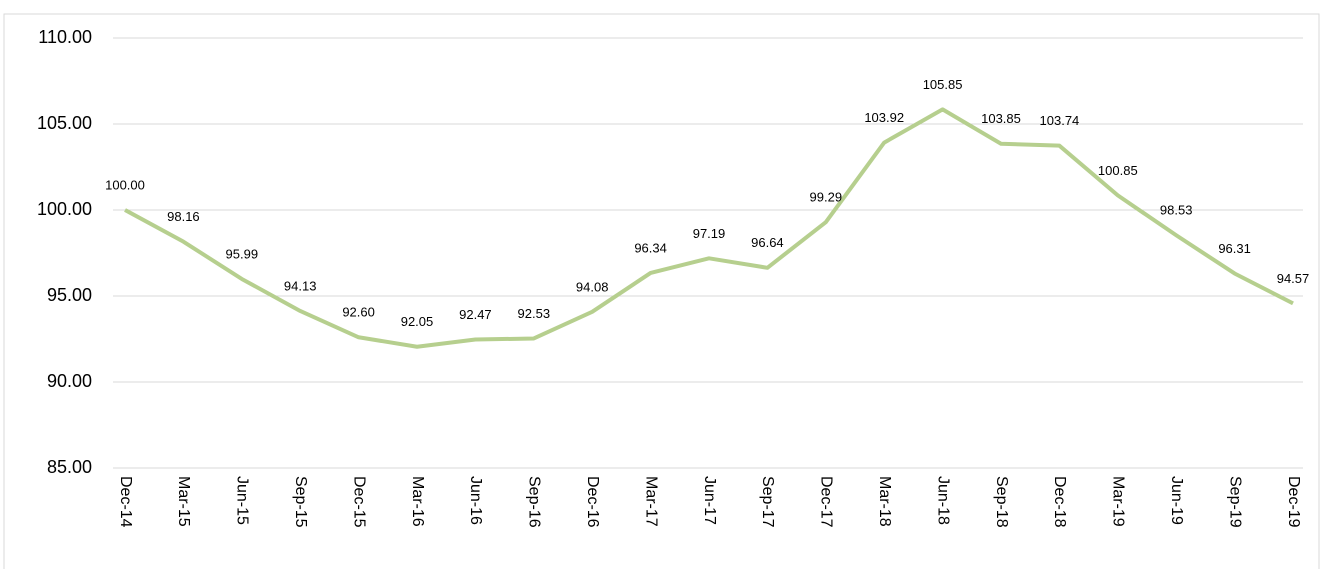 This screenshot has width=1334, height=569. What do you see at coordinates (767, 242) in the screenshot?
I see `data-label: 96.64` at bounding box center [767, 242].